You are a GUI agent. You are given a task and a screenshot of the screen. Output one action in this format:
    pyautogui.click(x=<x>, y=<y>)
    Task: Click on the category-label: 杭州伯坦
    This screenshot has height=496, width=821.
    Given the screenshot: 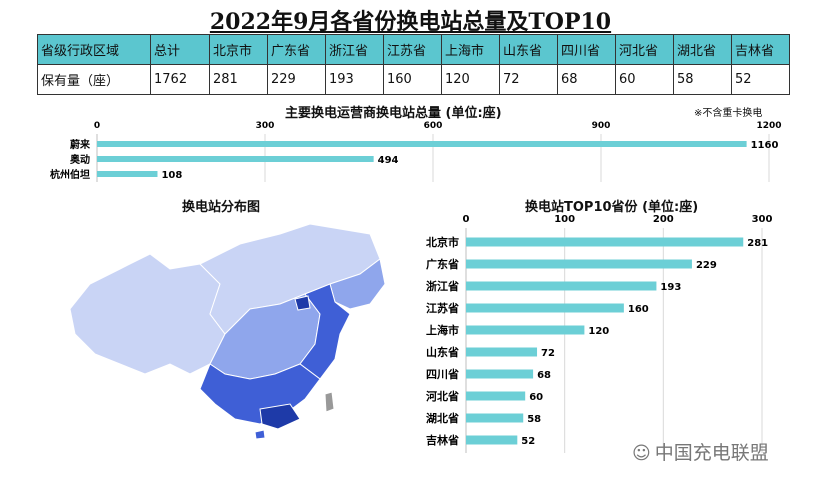 What is the action you would take?
    pyautogui.click(x=70, y=174)
    